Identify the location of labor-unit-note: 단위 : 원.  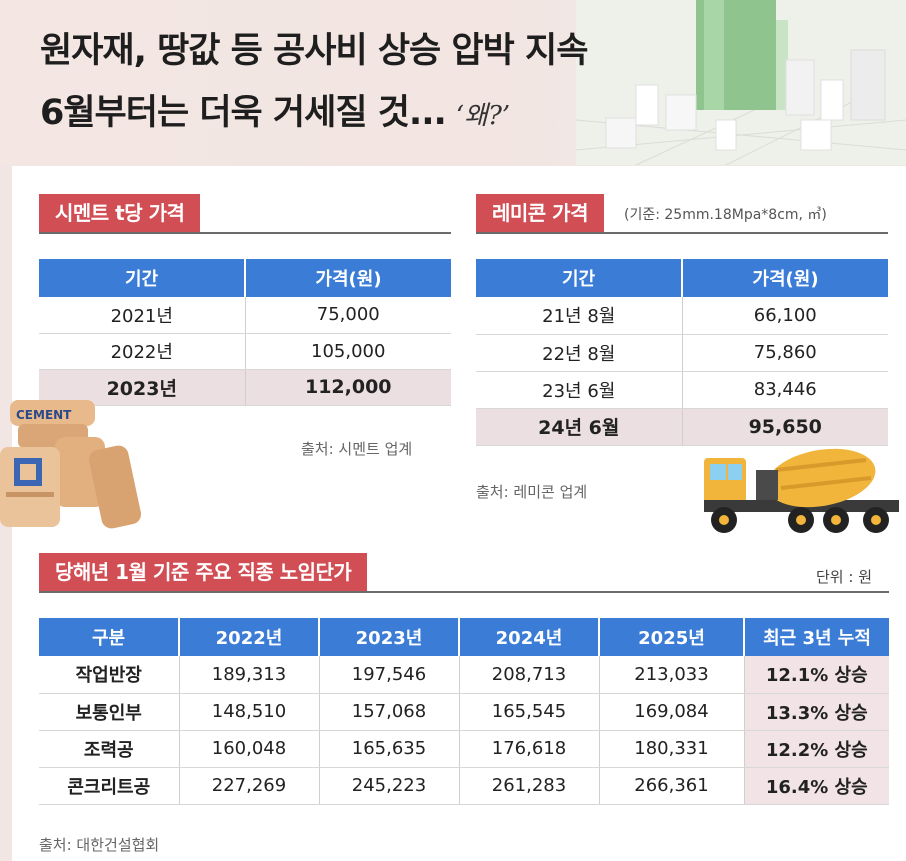
(844, 577).